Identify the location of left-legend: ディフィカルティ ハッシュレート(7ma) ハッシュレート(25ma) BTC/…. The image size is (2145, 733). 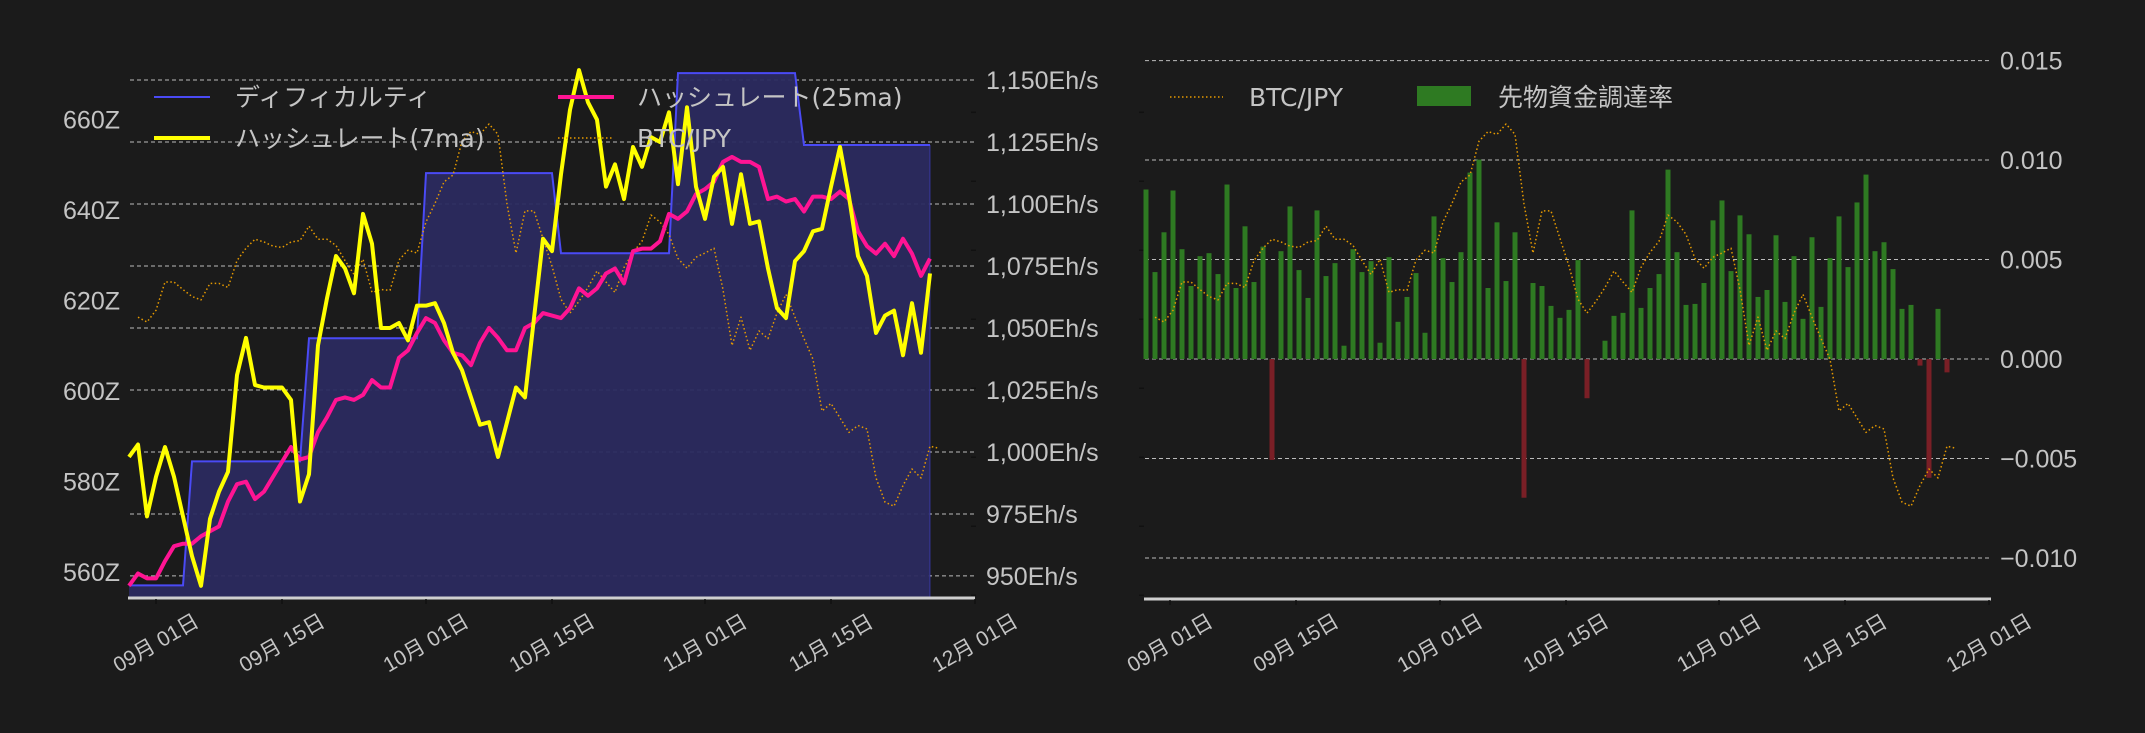
(528, 118).